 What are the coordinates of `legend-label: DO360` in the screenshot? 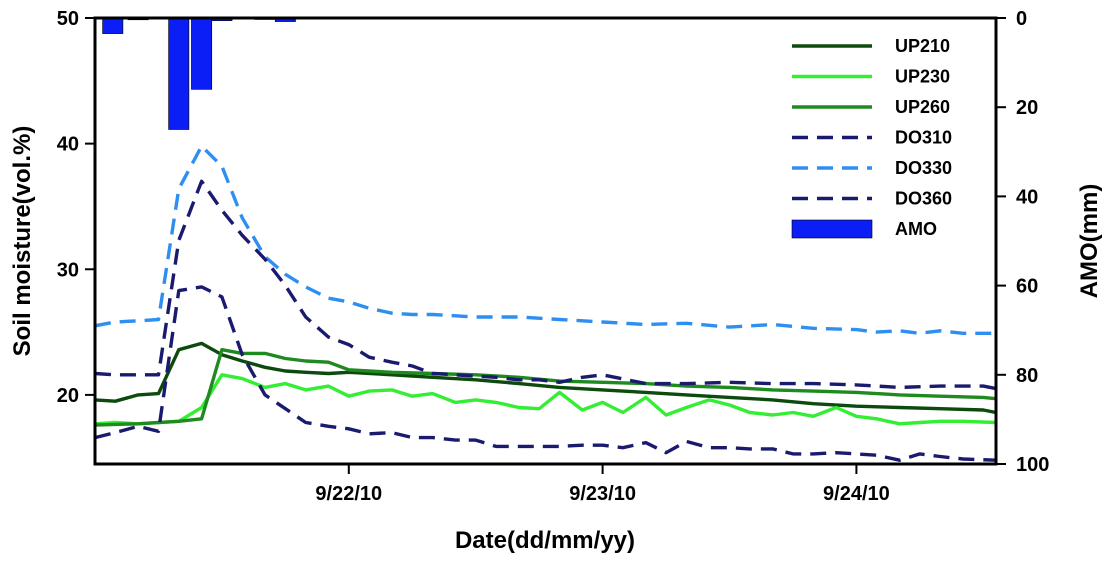 It's located at (923, 199).